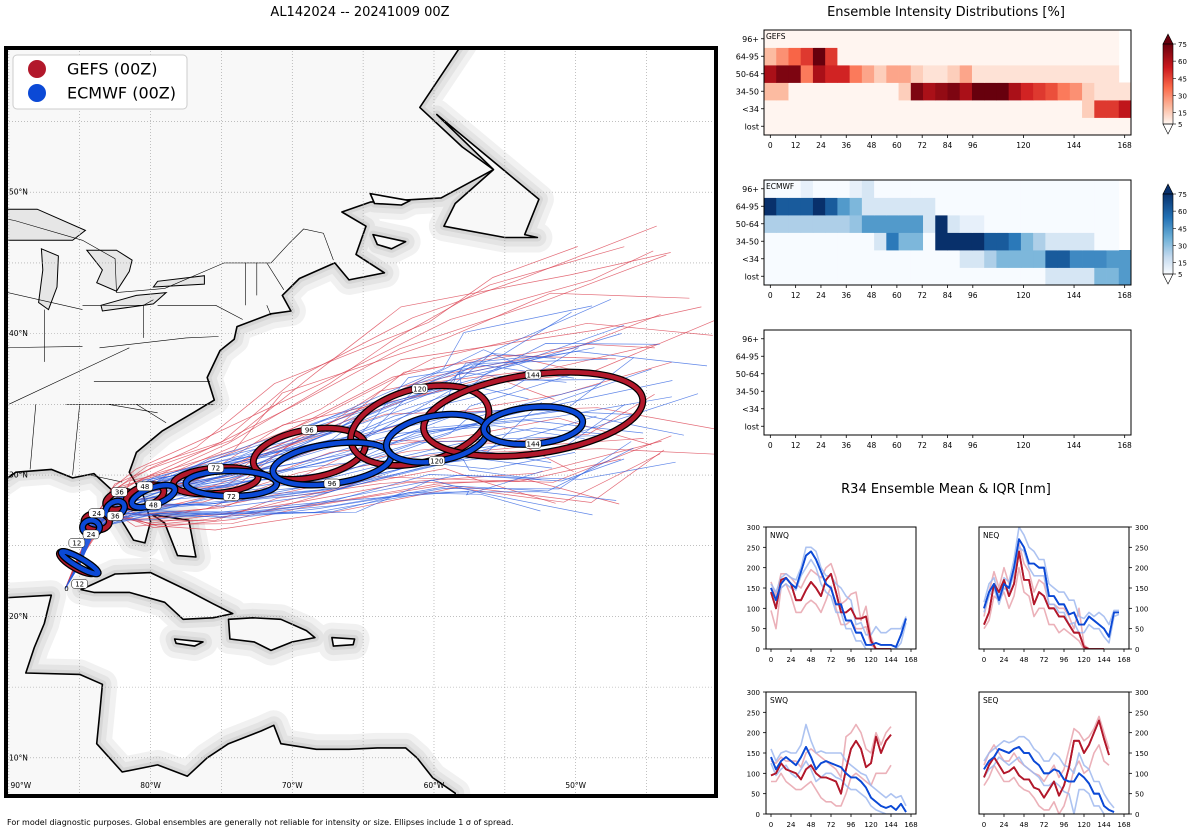 This screenshot has height=840, width=1200. Describe the element at coordinates (791, 825) in the screenshot. I see `x-tick-label: 24` at that location.